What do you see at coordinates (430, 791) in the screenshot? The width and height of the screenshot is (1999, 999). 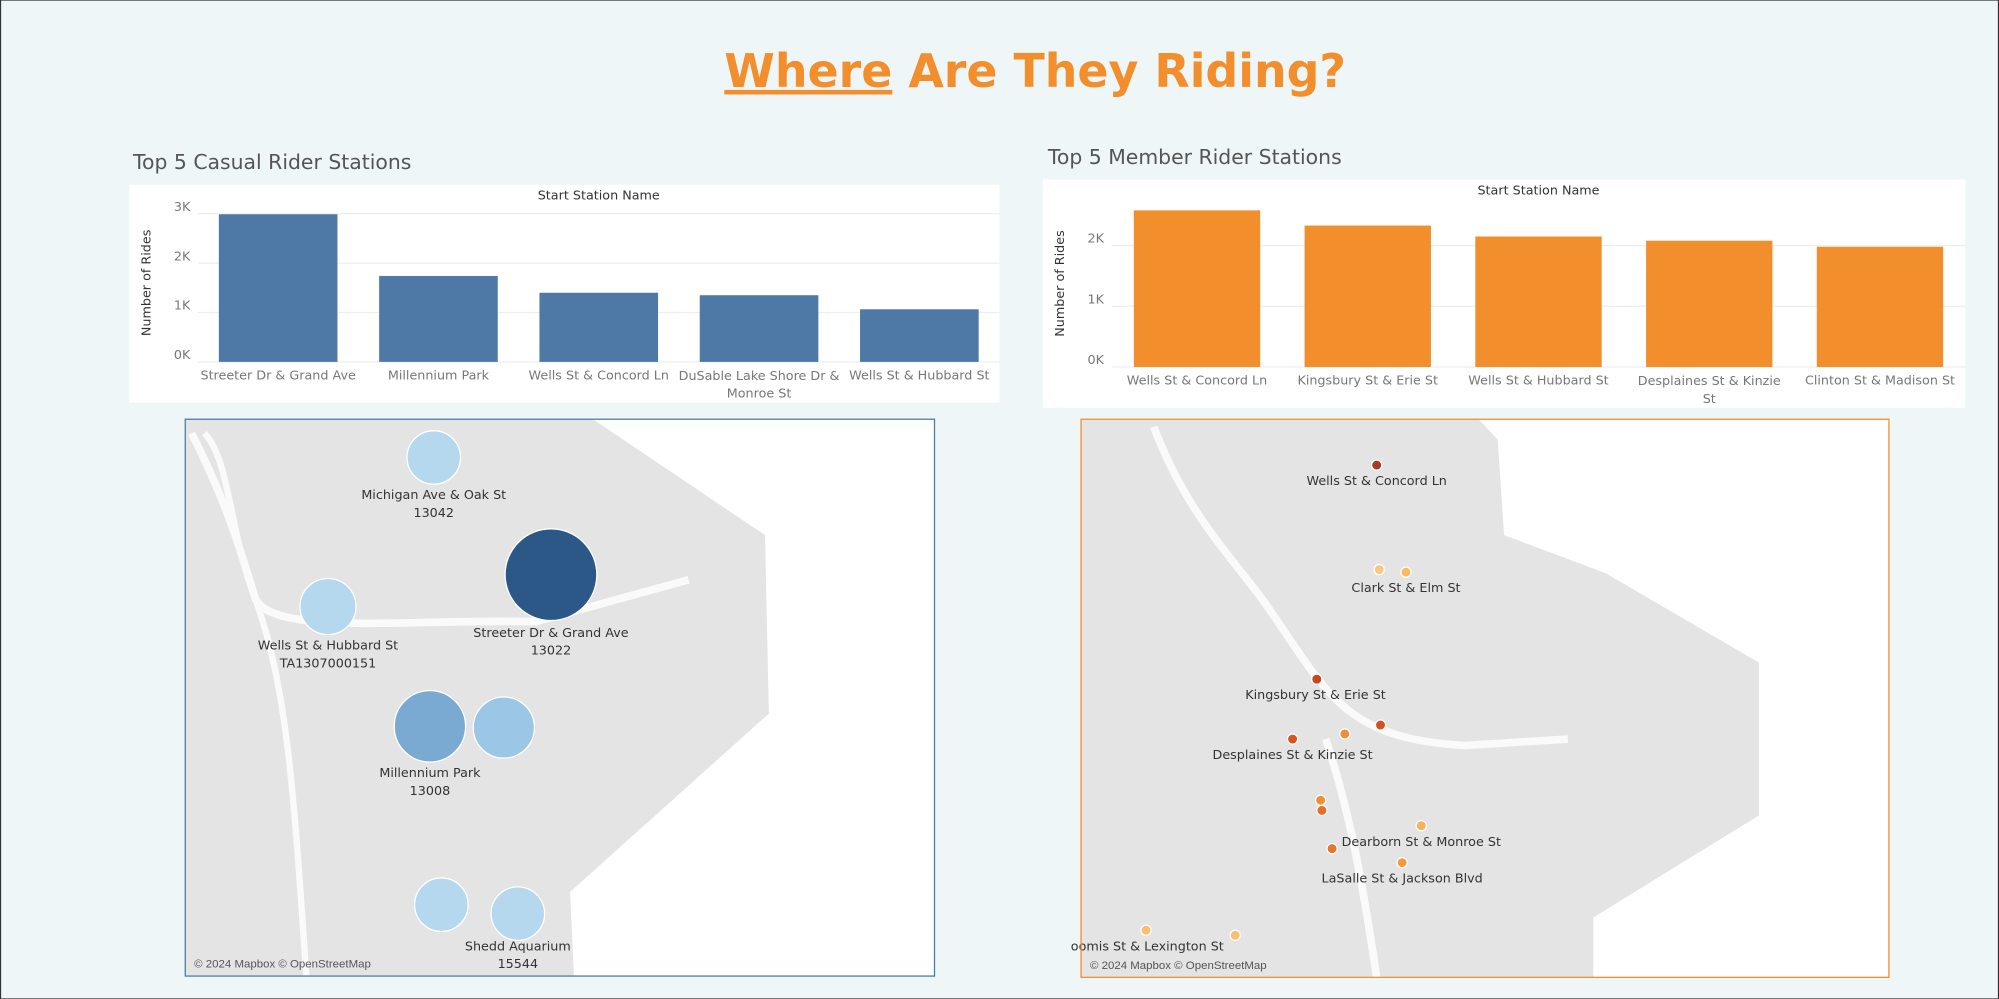 I see `station-id: 13008` at bounding box center [430, 791].